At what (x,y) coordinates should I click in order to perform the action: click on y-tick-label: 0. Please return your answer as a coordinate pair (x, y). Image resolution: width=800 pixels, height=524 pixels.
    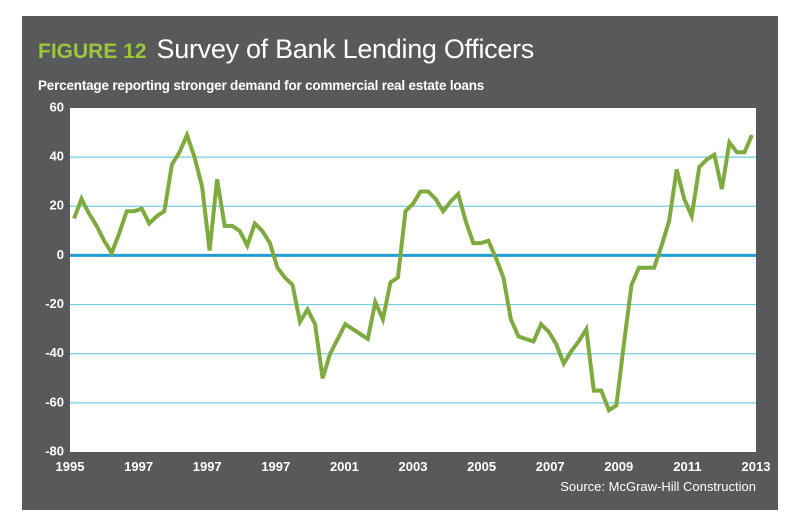
    Looking at the image, I should click on (60, 254).